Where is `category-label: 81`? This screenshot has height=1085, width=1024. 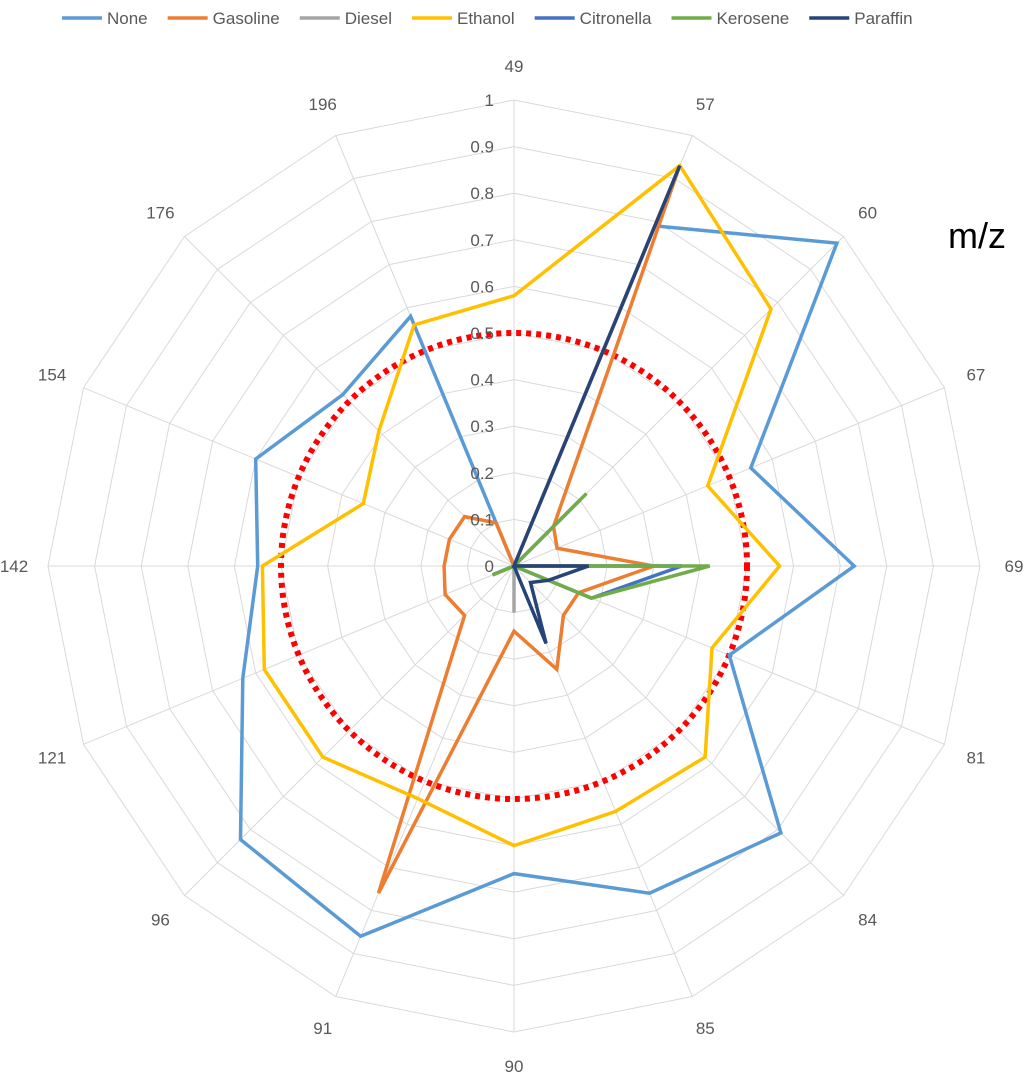 category-label: 81 is located at coordinates (975, 757).